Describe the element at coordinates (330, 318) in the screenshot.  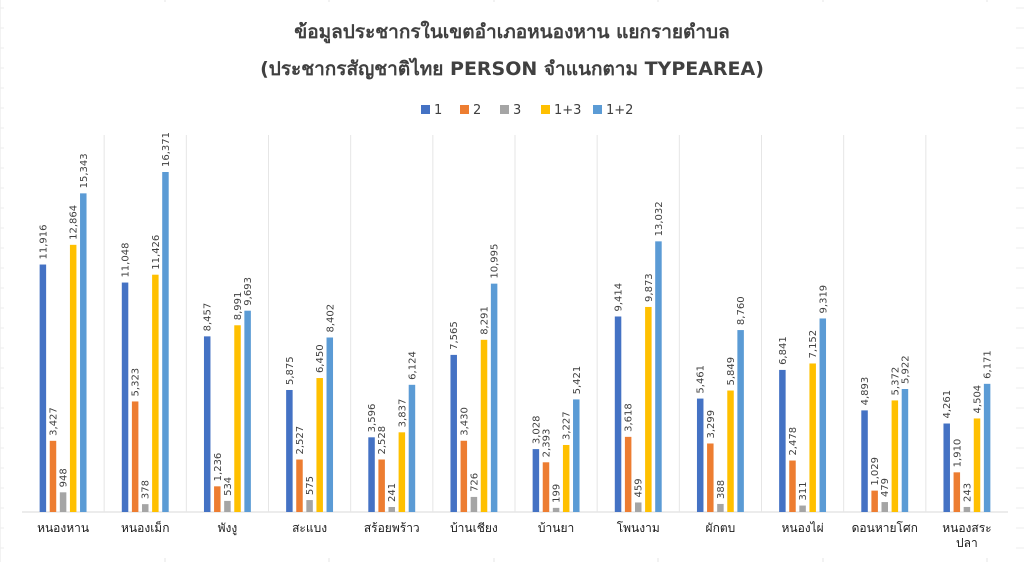
I see `data-label: 8,402` at that location.